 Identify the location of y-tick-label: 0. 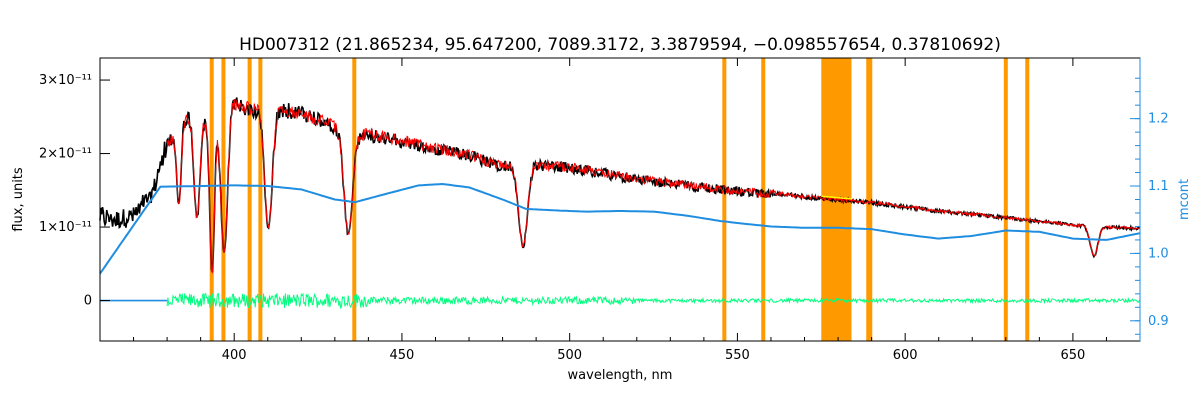
(88, 301).